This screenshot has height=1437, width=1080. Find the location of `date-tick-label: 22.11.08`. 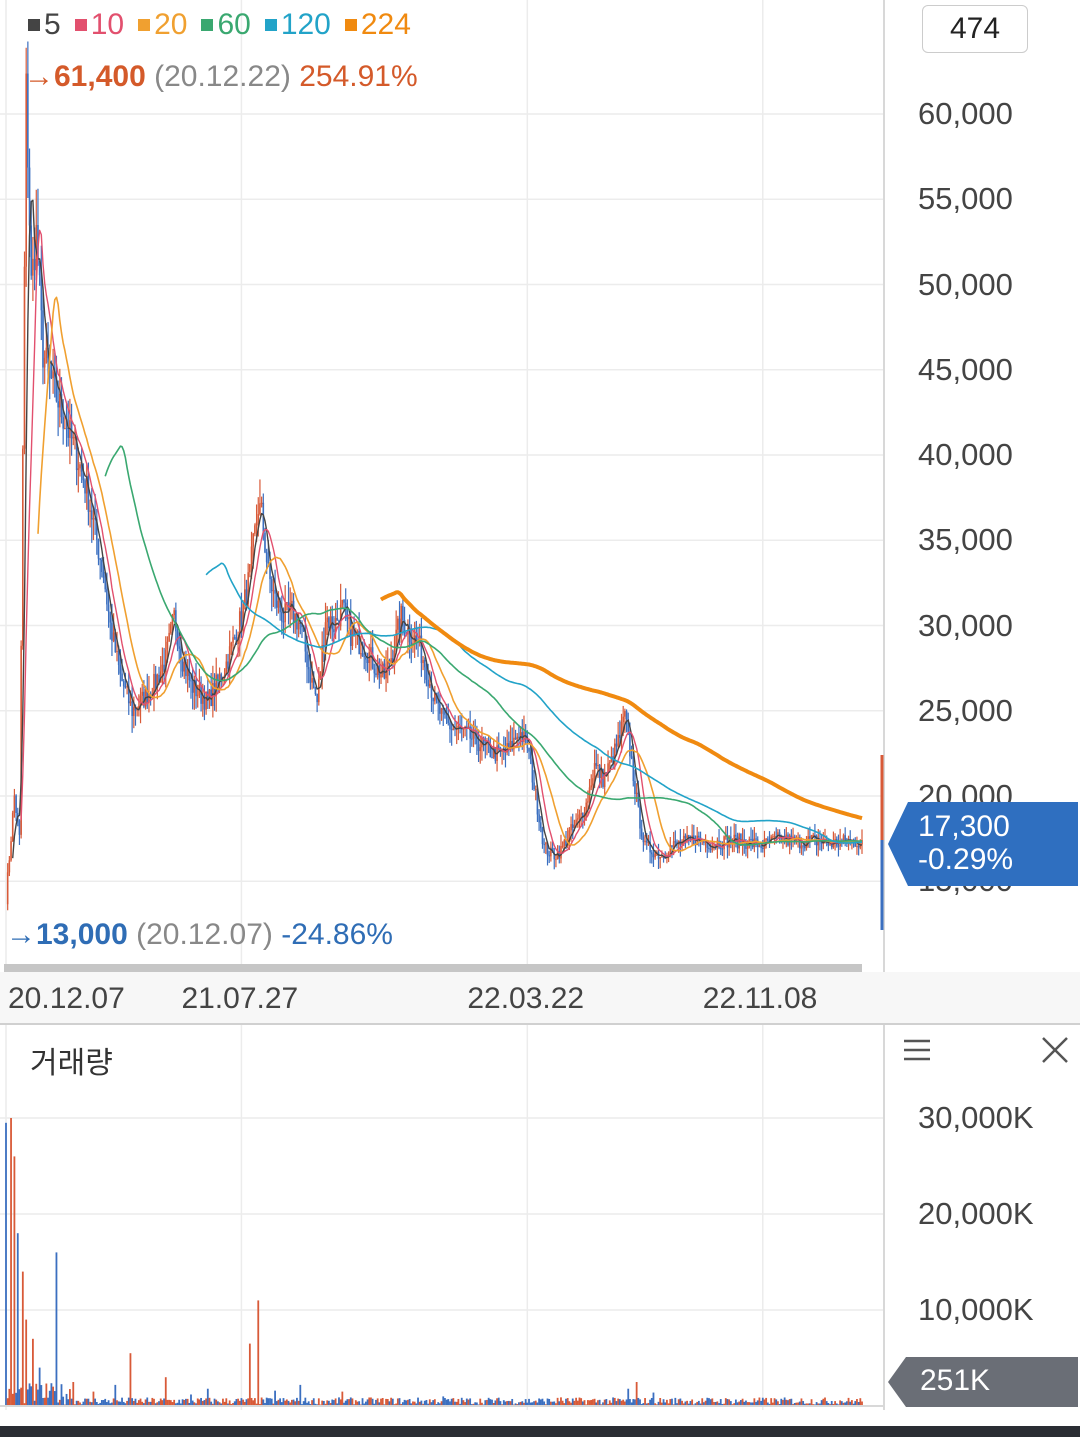

date-tick-label: 22.11.08 is located at coordinates (760, 998).